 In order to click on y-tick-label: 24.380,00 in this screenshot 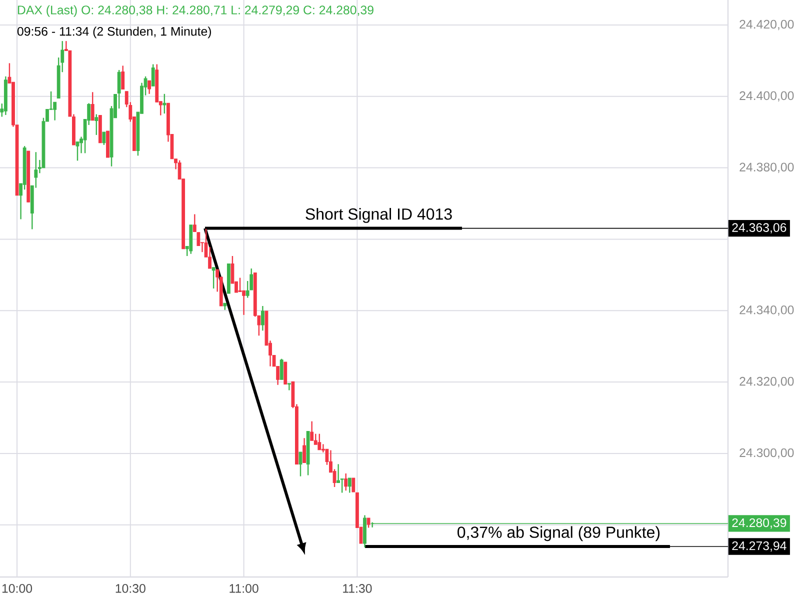, I will do `click(767, 167)`.